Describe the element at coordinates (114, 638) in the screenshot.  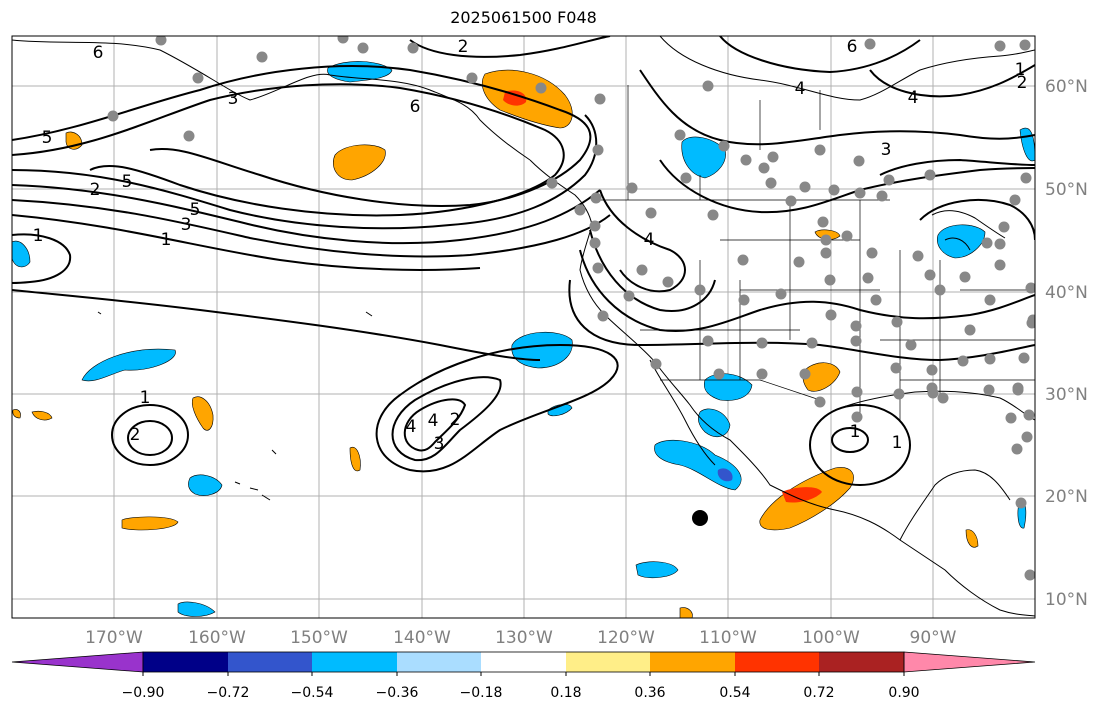
I see `longitude-label: 170°W` at that location.